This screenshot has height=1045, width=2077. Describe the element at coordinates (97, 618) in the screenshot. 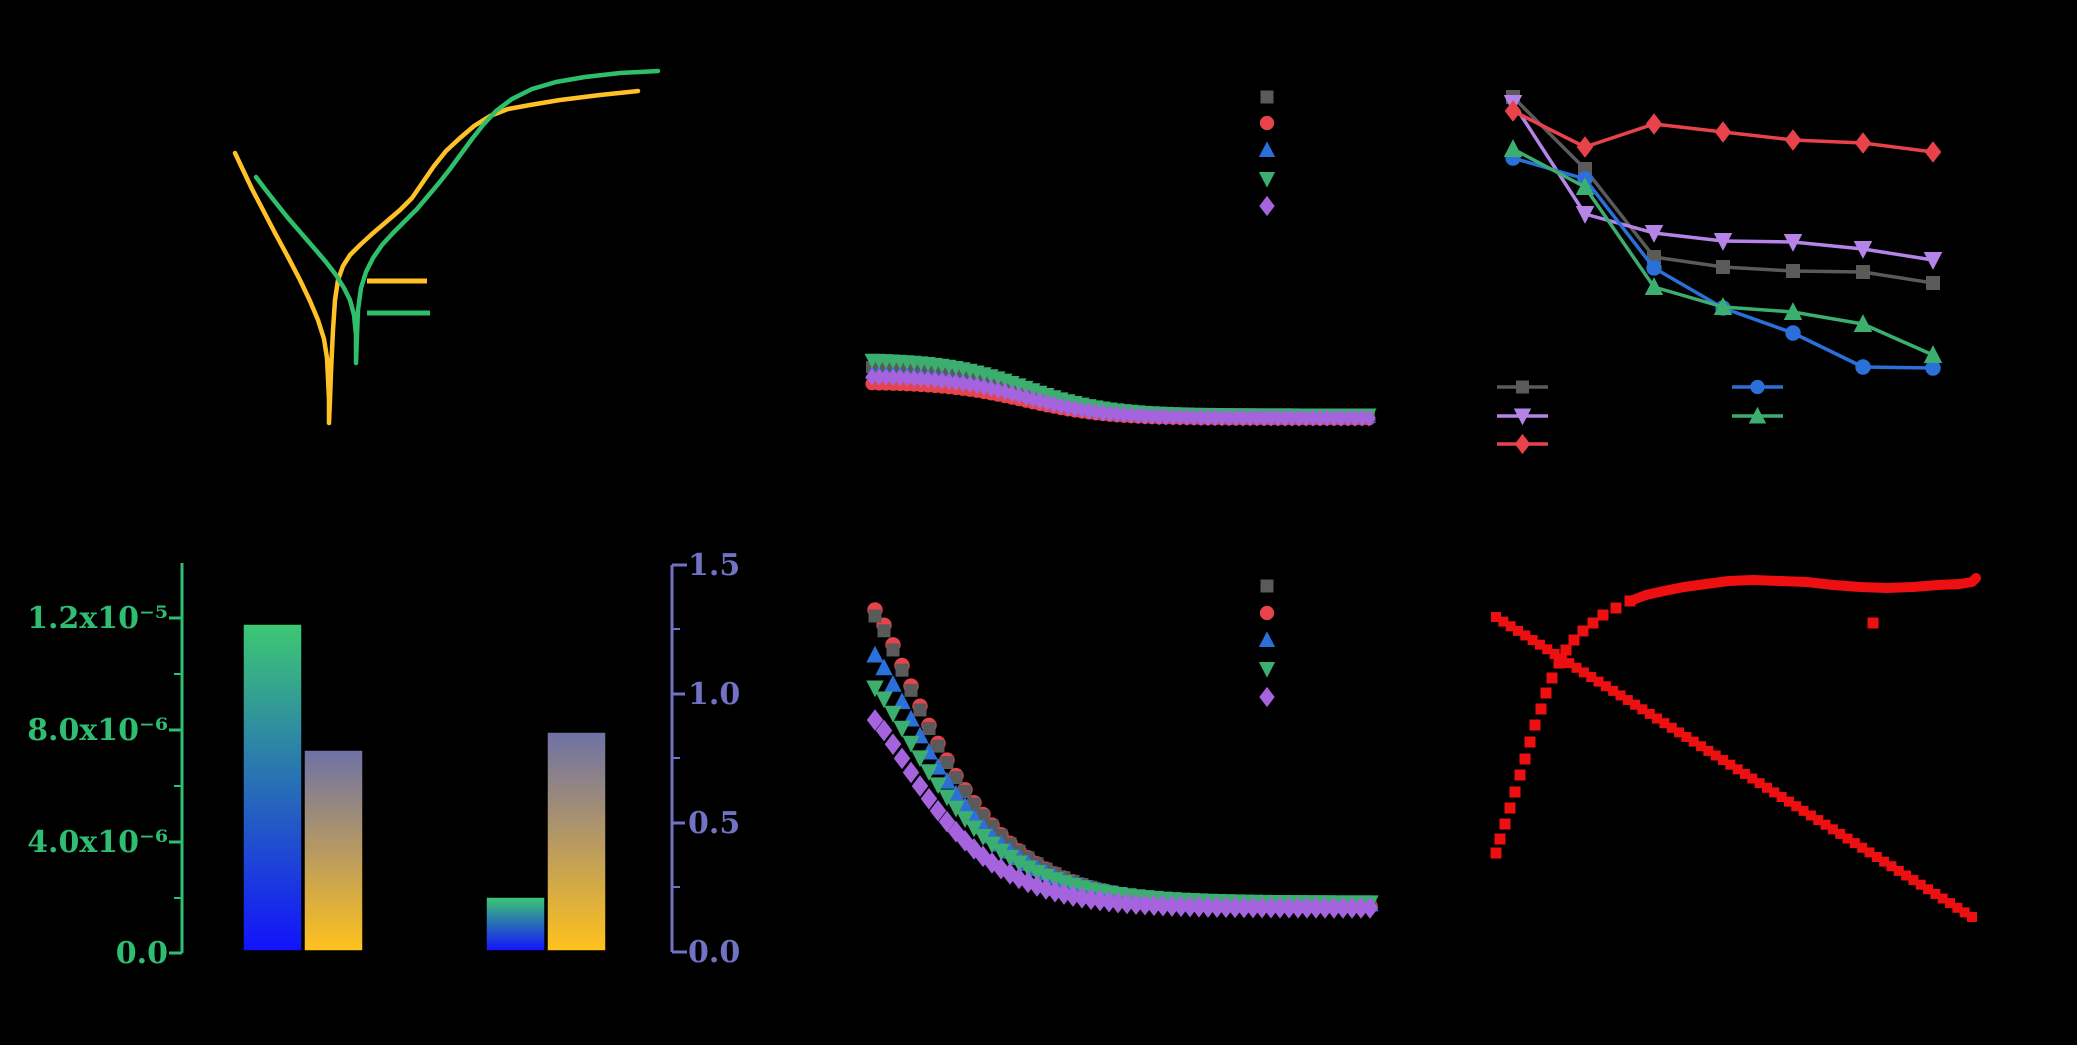

I see `tick-label: 1.2x10⁻⁵` at that location.